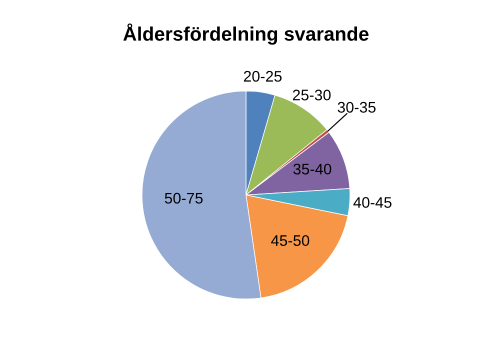 The image size is (492, 341). Describe the element at coordinates (263, 76) in the screenshot. I see `slice-label: 20-25` at that location.